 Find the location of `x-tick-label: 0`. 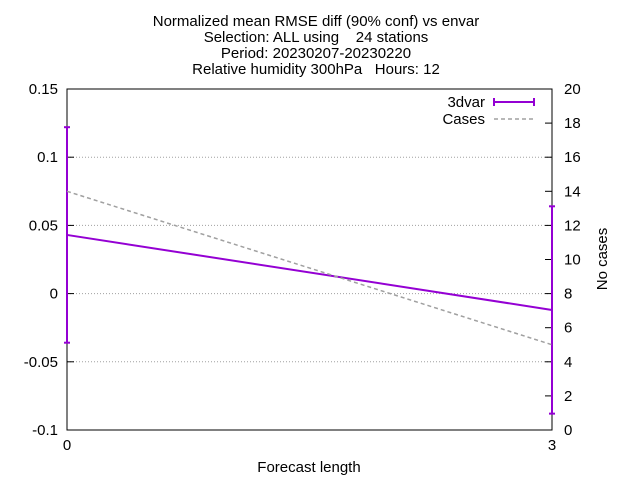

x-tick-label: 0 is located at coordinates (67, 445).